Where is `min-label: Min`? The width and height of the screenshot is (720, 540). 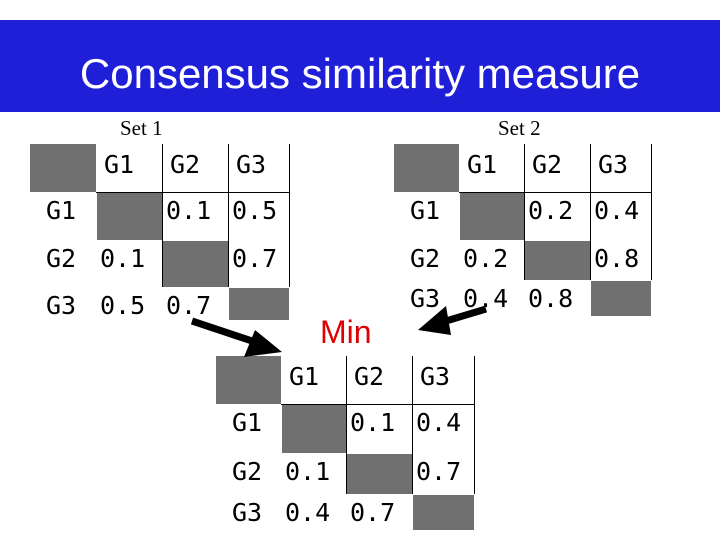
min-label: Min is located at coordinates (346, 332).